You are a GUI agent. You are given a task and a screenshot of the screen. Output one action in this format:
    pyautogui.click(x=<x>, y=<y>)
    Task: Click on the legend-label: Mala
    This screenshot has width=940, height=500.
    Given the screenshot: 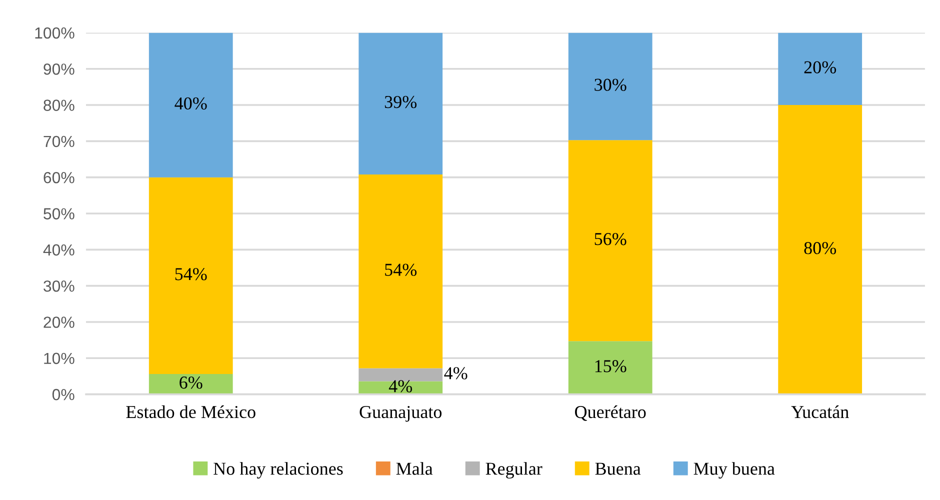 What is the action you would take?
    pyautogui.click(x=414, y=468)
    